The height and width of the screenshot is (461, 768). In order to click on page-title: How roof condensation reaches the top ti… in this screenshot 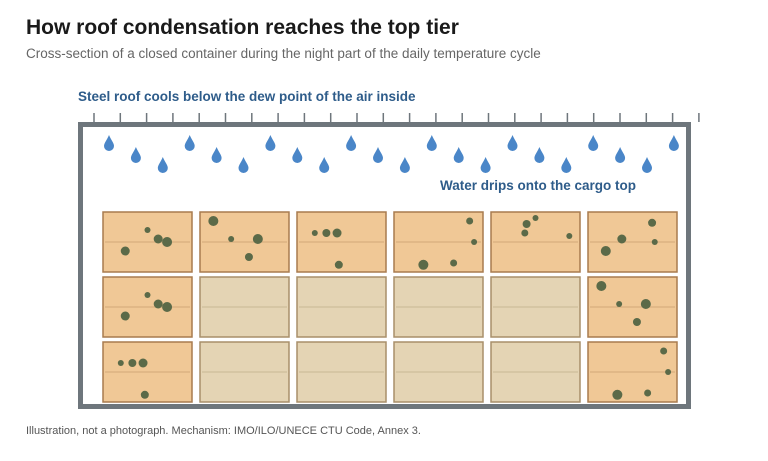, I will do `click(242, 27)`.